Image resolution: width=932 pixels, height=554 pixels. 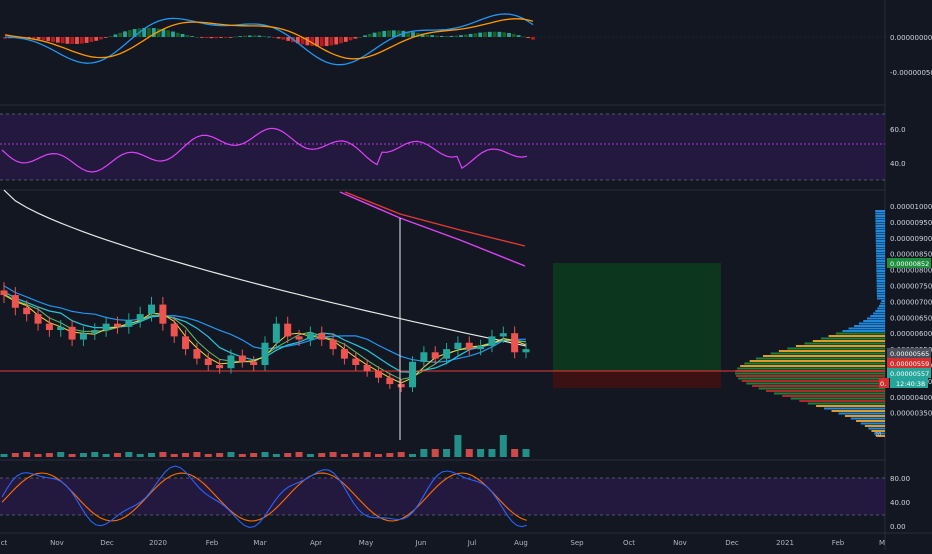 I want to click on rsi-line, so click(x=264, y=150).